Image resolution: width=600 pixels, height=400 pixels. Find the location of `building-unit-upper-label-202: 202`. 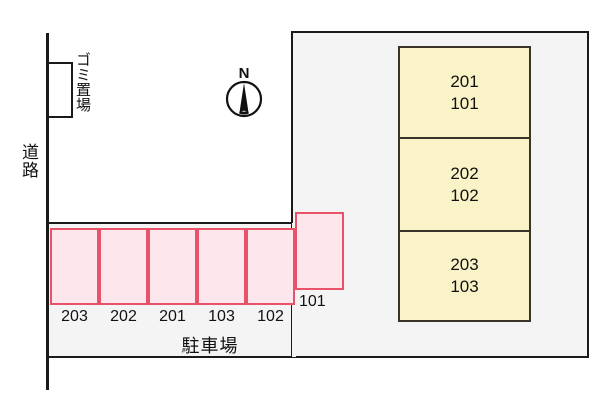

building-unit-upper-label-202: 202 is located at coordinates (464, 173).